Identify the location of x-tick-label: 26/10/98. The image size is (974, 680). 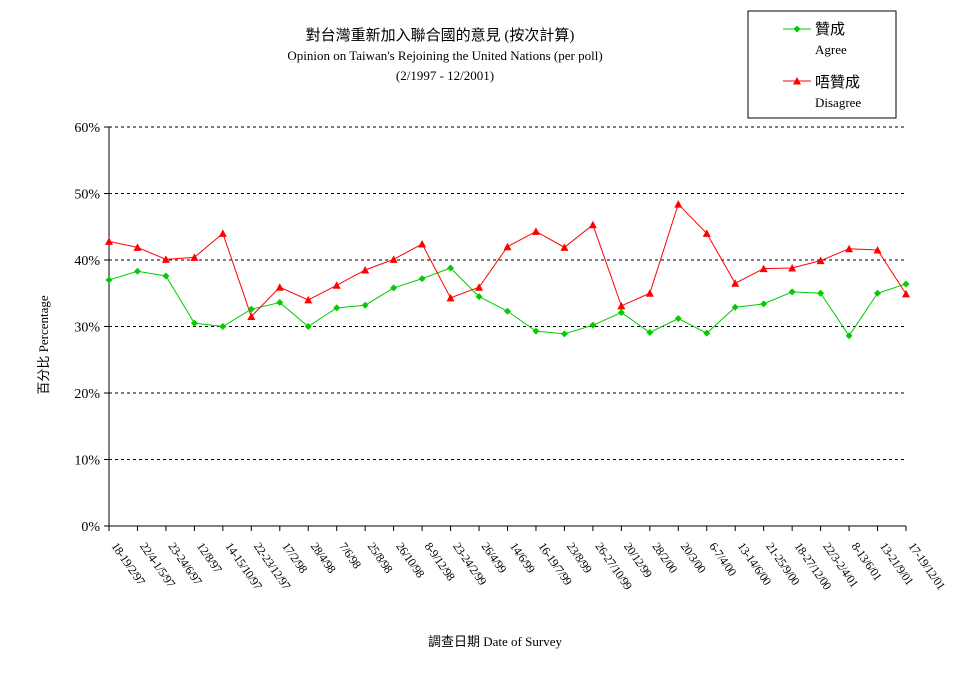
(410, 560).